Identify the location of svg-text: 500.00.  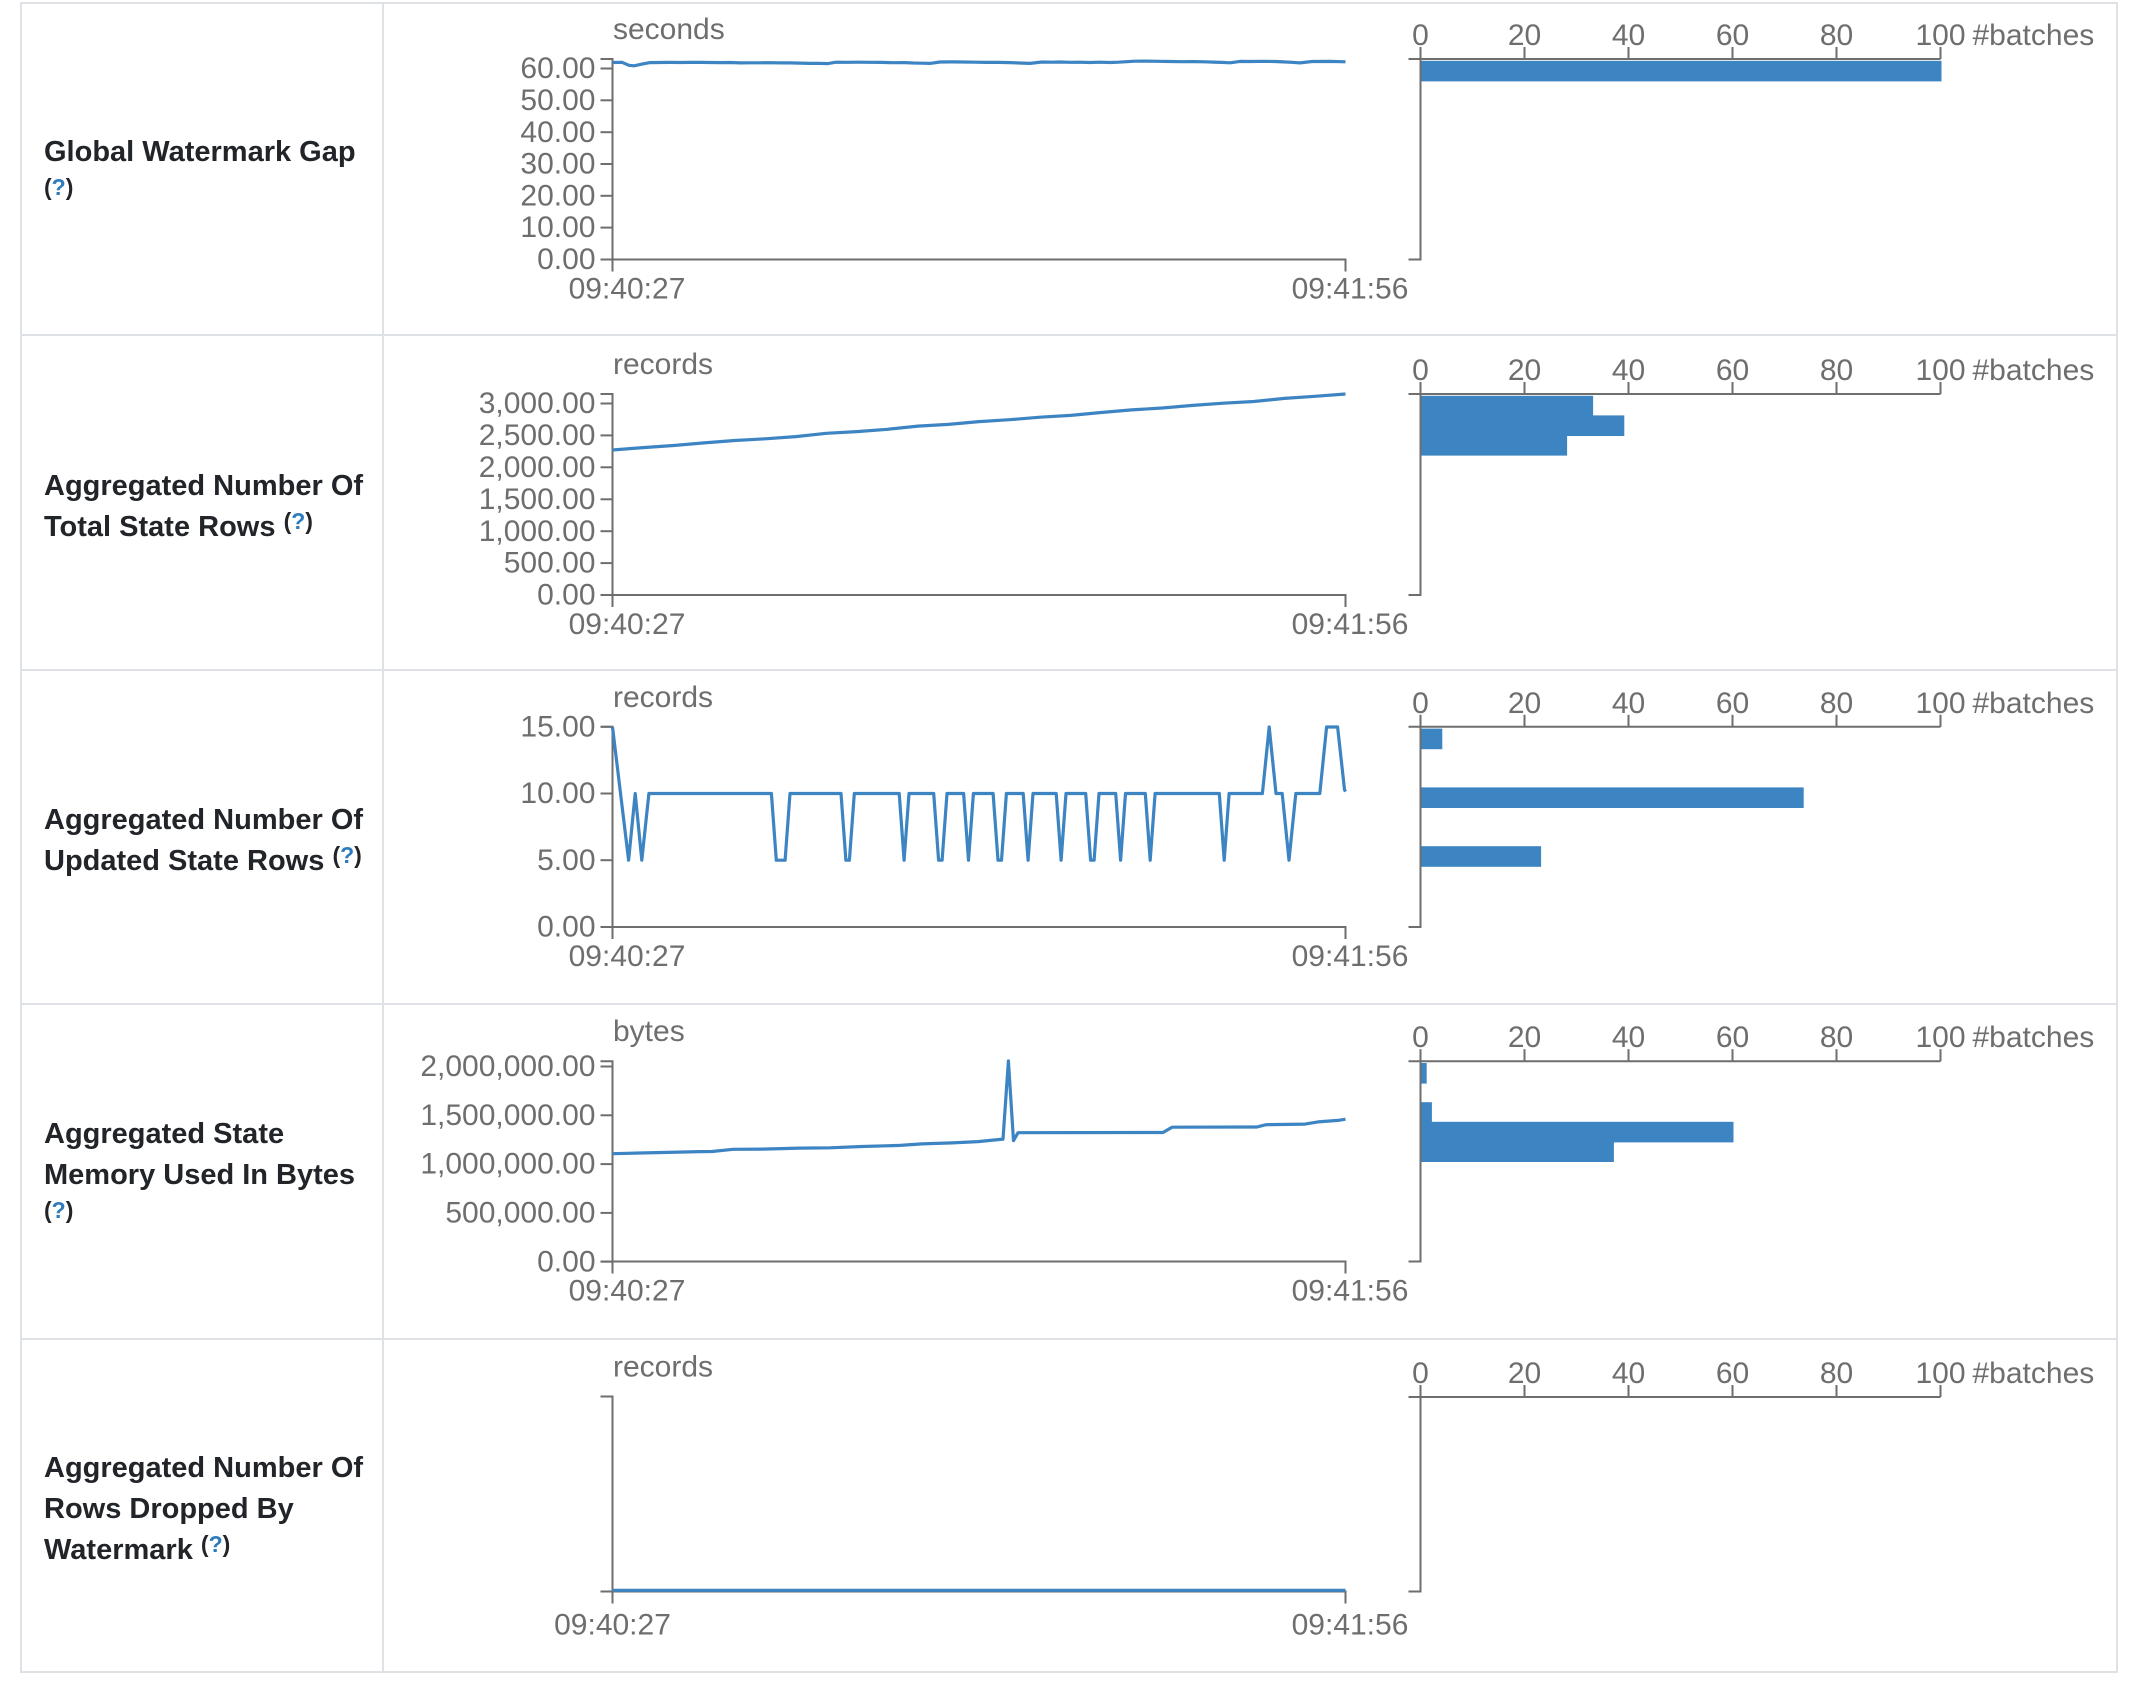
(550, 563).